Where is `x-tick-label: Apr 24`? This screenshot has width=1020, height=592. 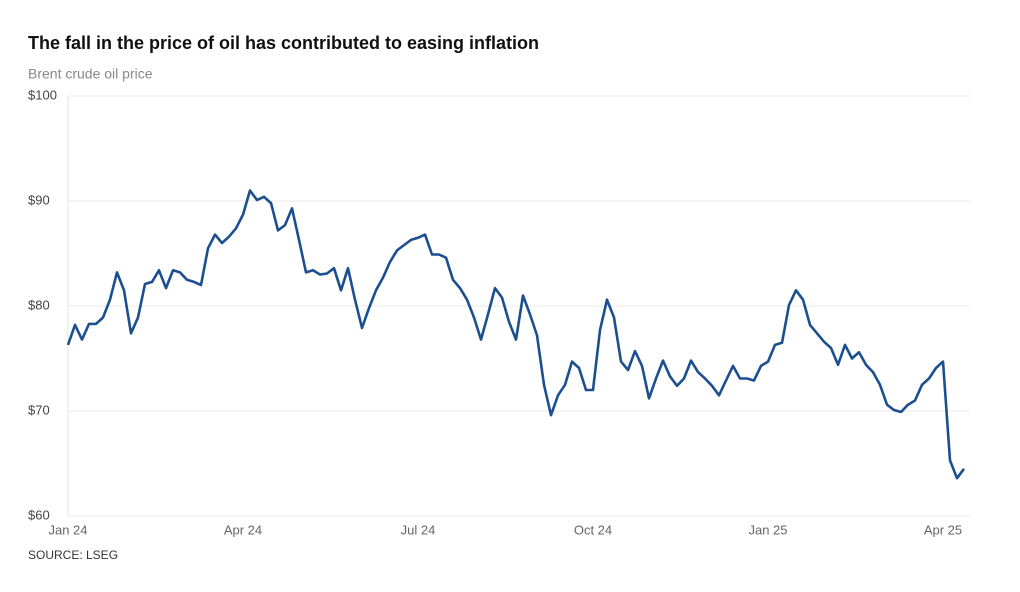 x-tick-label: Apr 24 is located at coordinates (243, 529).